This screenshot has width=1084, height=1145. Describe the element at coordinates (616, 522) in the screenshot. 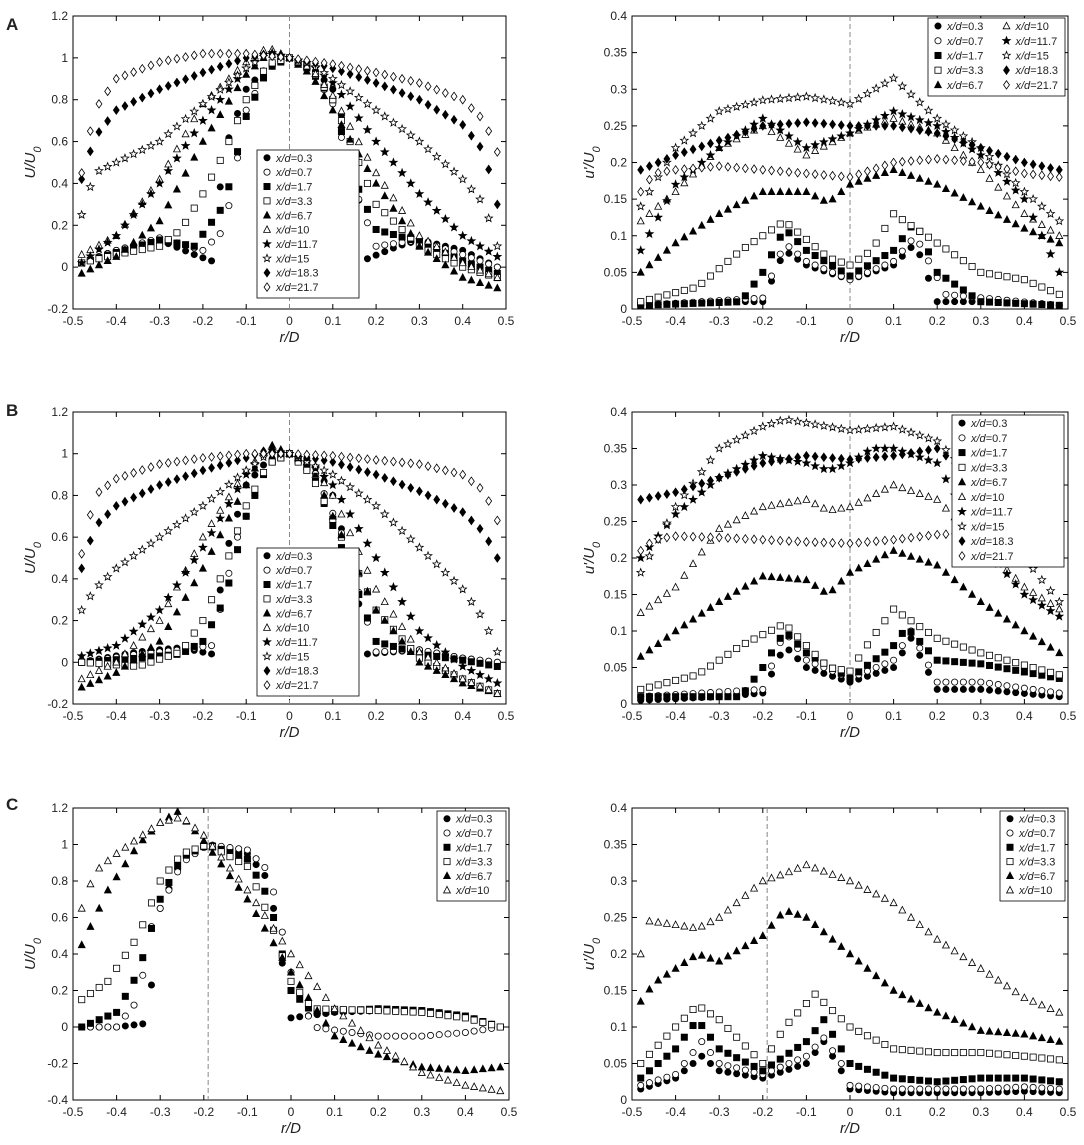

I see `y-tick-label: 0.25` at that location.